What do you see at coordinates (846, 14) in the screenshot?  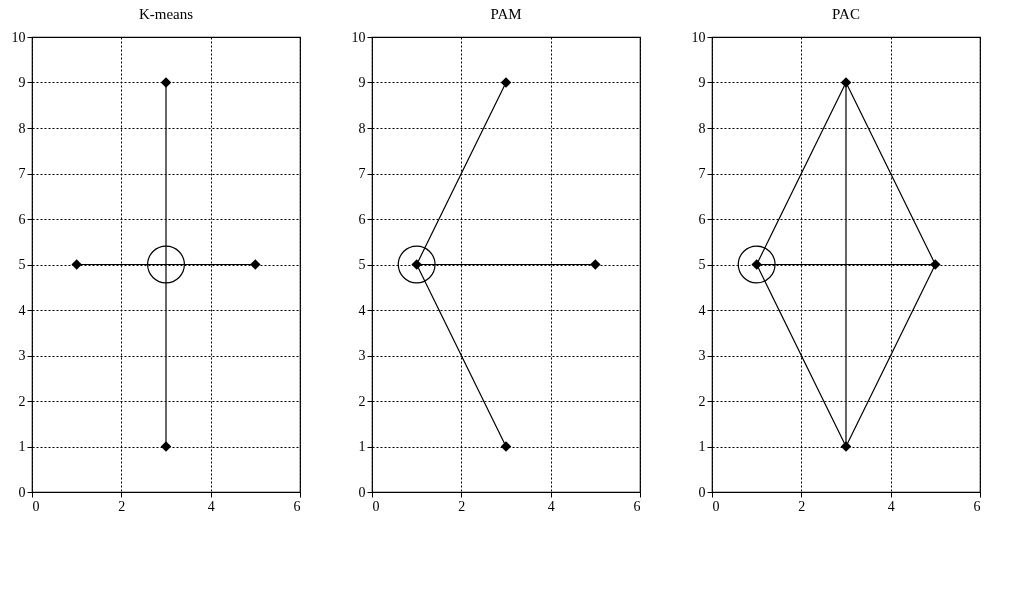 I see `chart-title: PAC` at bounding box center [846, 14].